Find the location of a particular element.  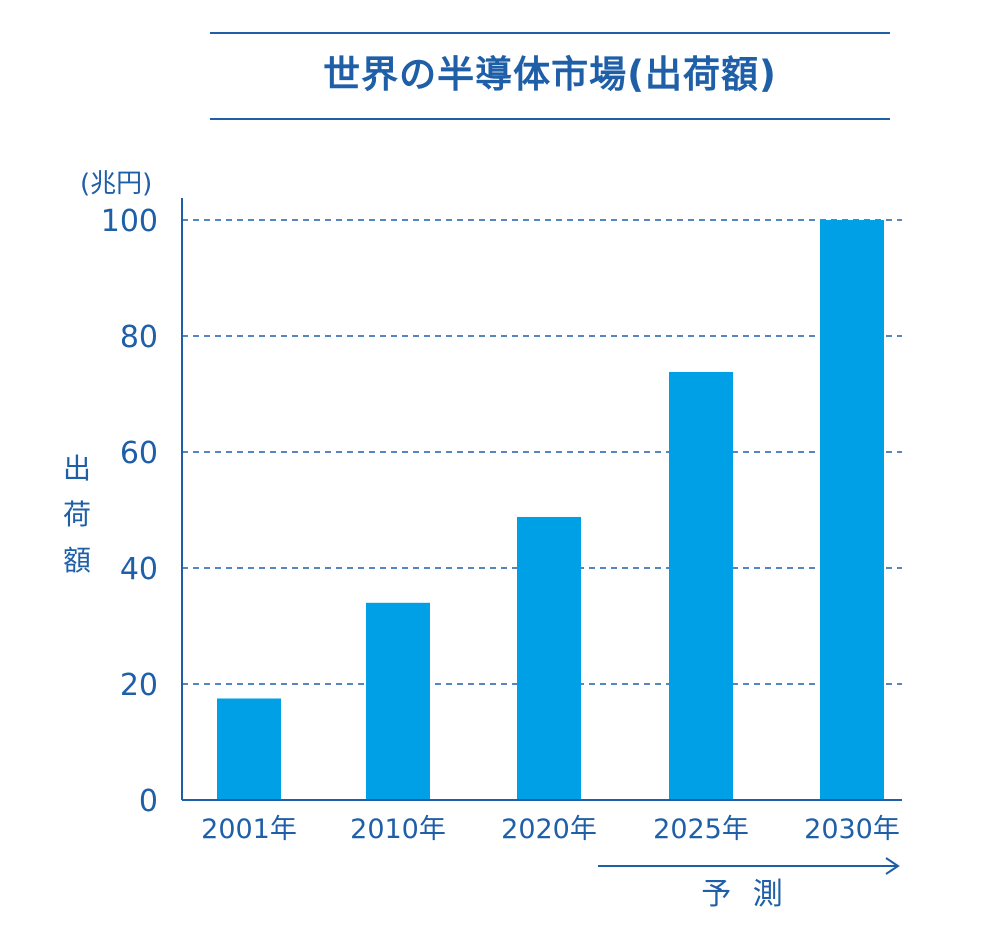

y-tick-label-0: 0 is located at coordinates (148, 801).